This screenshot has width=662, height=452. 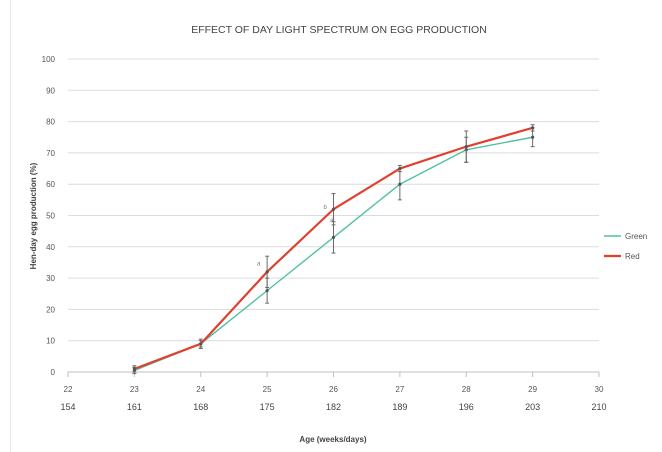 What do you see at coordinates (267, 389) in the screenshot?
I see `x-tick-label-week-25: 25` at bounding box center [267, 389].